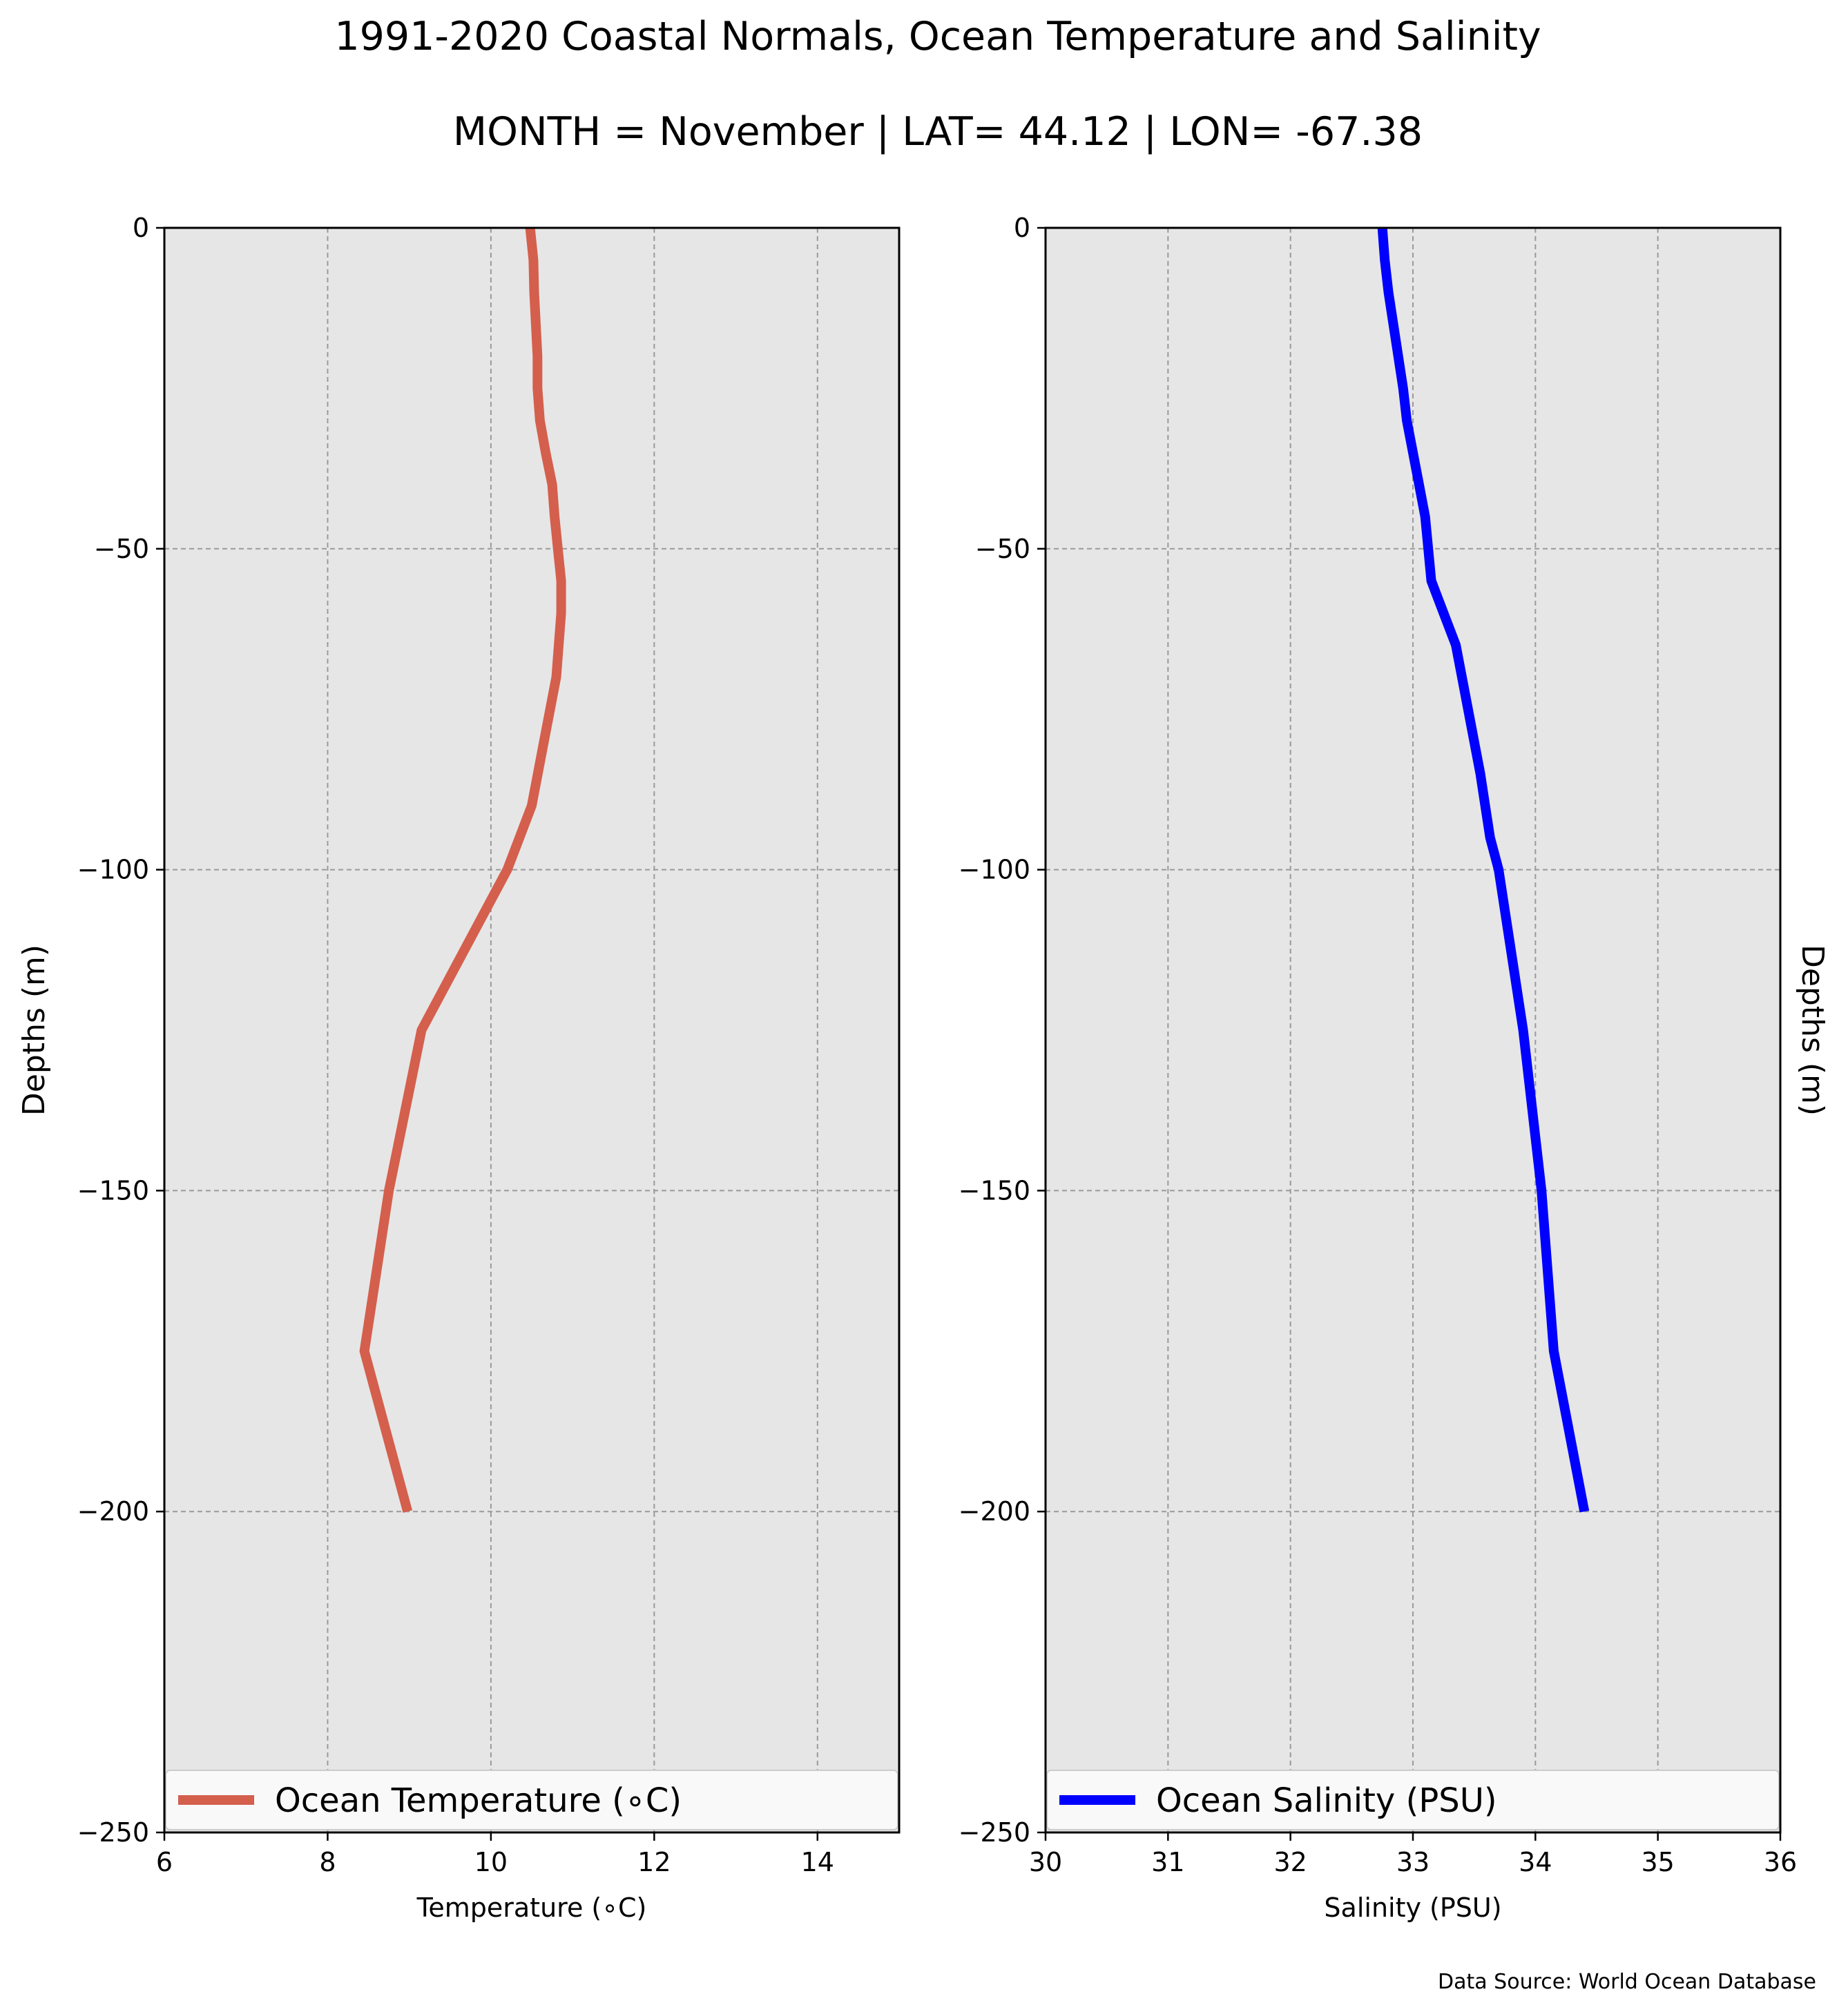  Describe the element at coordinates (121, 549) in the screenshot. I see `temperature-y-tick-label: −50` at that location.